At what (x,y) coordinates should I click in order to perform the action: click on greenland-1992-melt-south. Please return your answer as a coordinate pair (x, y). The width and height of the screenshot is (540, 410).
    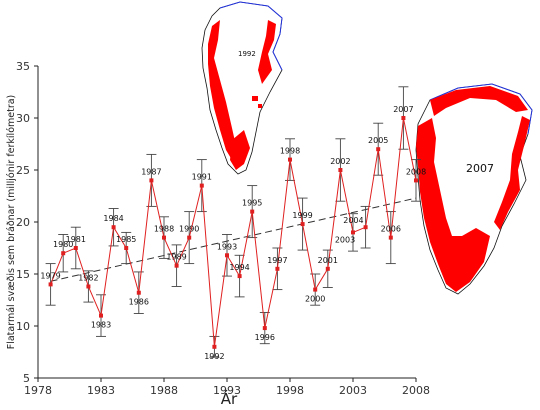
    Looking at the image, I should click on (240, 150).